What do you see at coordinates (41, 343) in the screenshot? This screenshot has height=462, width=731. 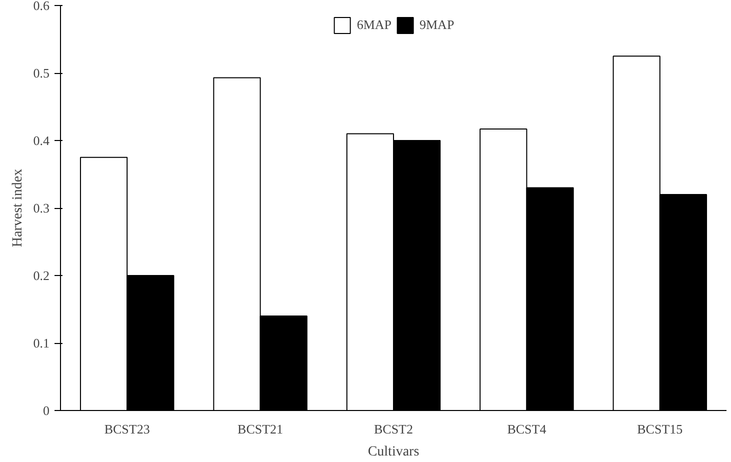 I see `y-tick-label: 0.1` at bounding box center [41, 343].